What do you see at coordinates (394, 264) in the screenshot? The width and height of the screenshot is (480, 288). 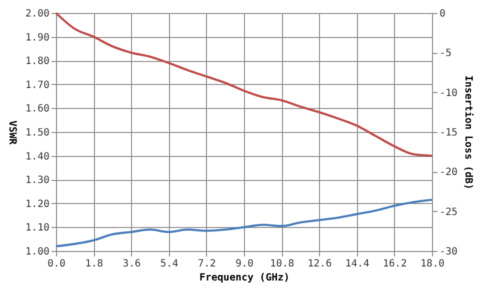 I see `x-tick-label: 16.2` at bounding box center [394, 264].